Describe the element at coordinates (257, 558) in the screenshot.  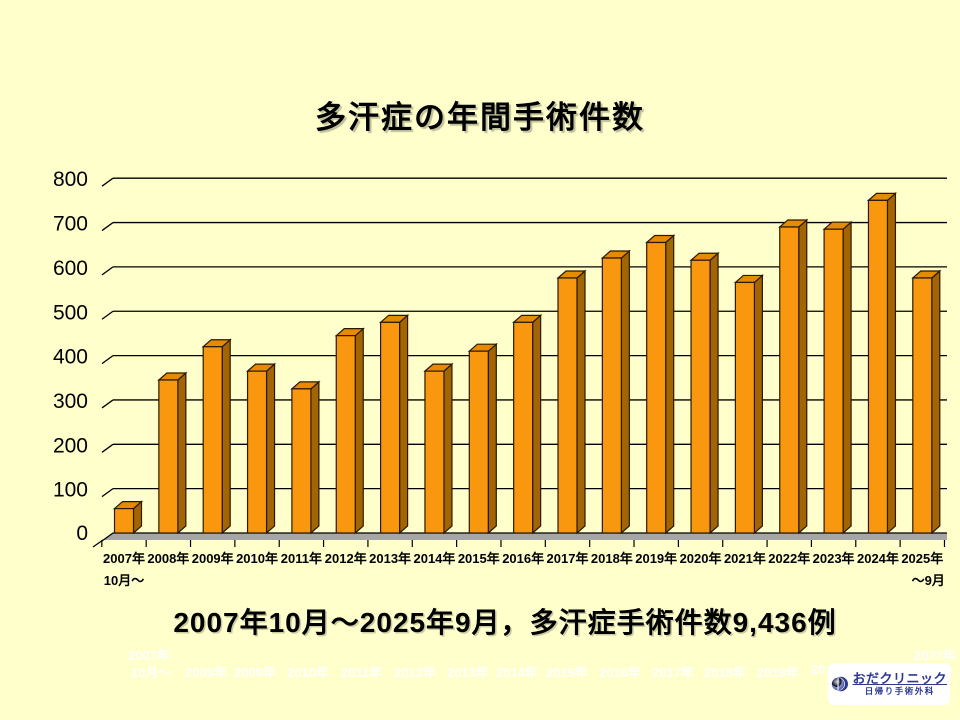
I see `x-axis-label: 2010年` at that location.